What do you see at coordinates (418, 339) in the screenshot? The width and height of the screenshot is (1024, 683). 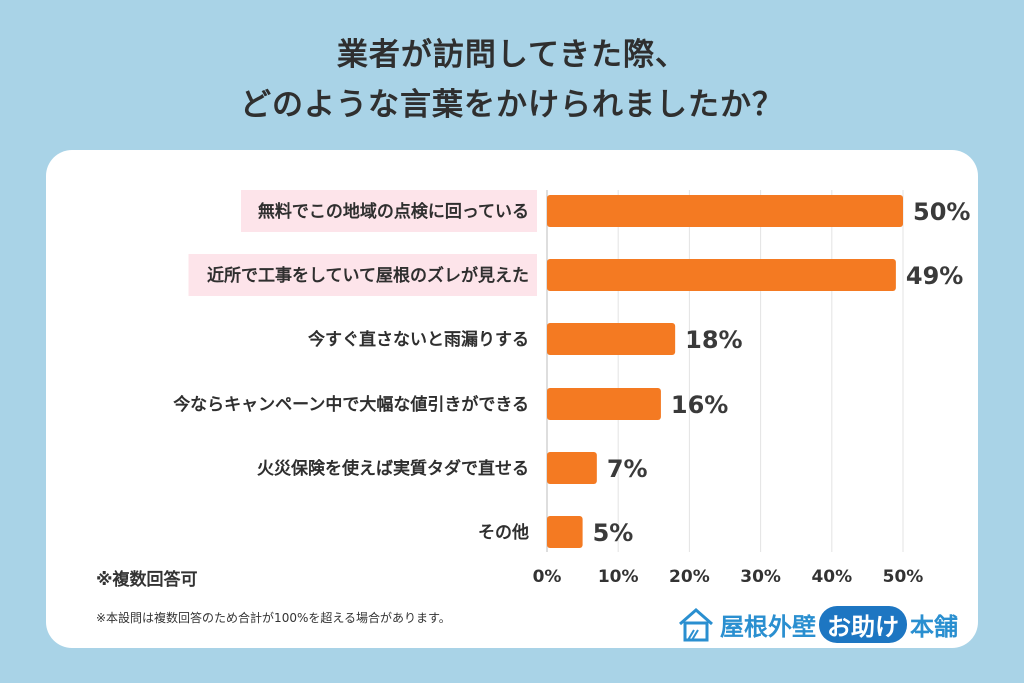 I see `category-label: 今すぐ直さないと雨漏りする` at bounding box center [418, 339].